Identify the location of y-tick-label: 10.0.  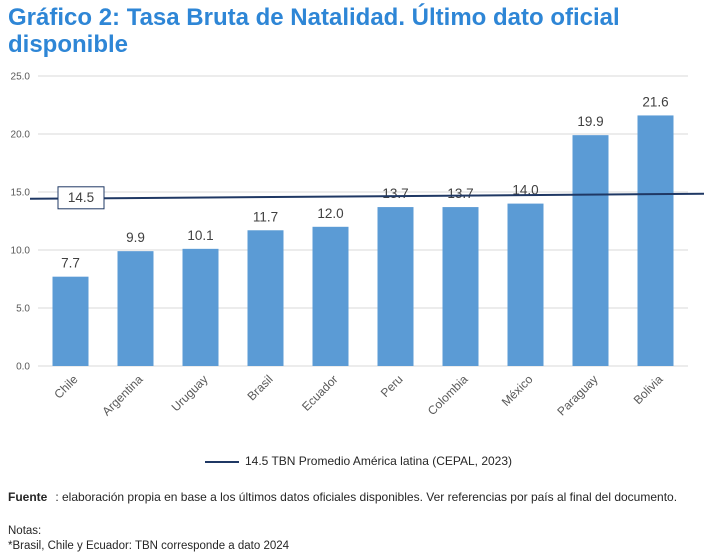
(21, 251).